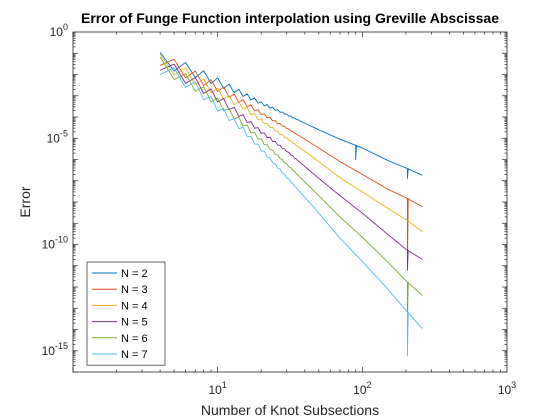 The height and width of the screenshot is (420, 560). I want to click on legend: N = 2 N = 3 N = 4 N = 5 N = 6 N = 7, so click(126, 313).